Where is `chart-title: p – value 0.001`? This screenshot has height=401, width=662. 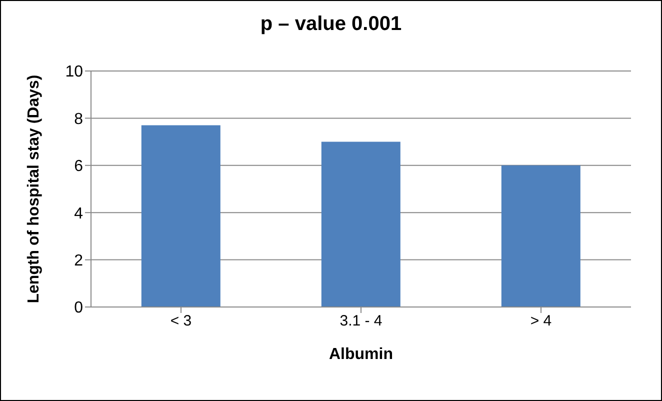
chart-title: p – value 0.001 is located at coordinates (331, 24).